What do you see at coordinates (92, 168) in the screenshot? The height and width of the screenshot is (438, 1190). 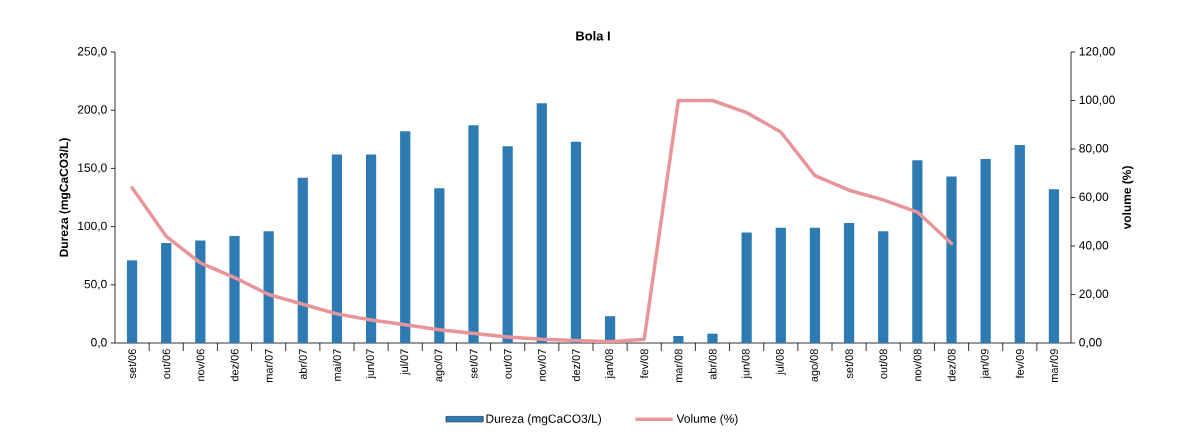 I see `y-tick-label: 150,0` at bounding box center [92, 168].